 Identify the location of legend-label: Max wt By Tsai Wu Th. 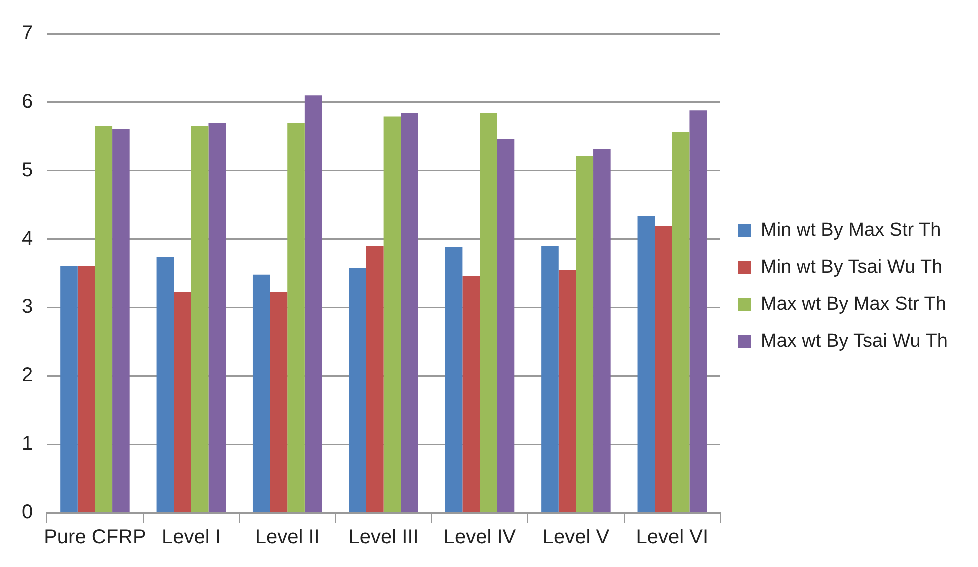
(854, 341).